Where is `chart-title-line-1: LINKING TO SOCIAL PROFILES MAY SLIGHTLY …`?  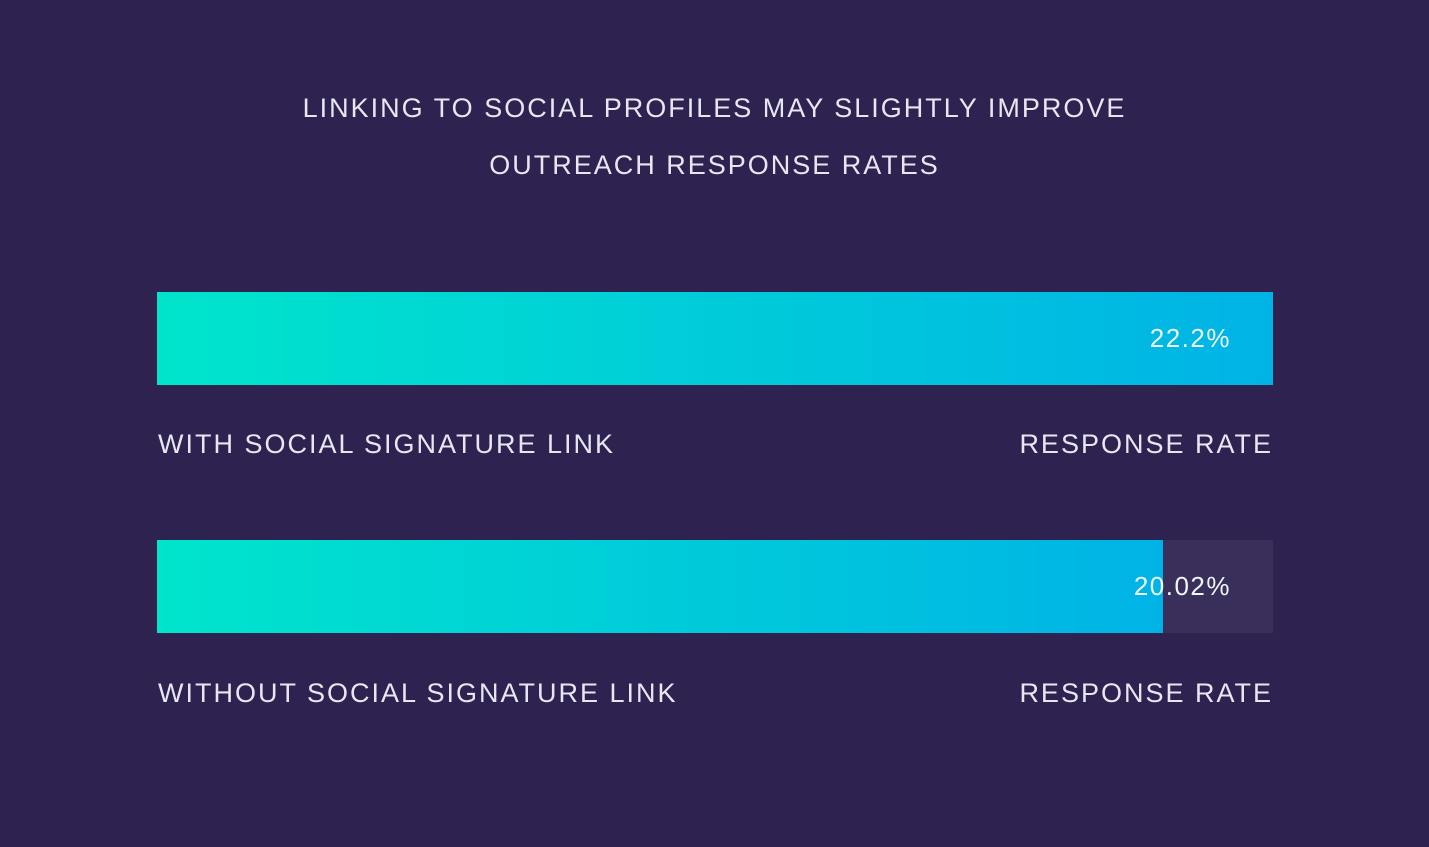 chart-title-line-1: LINKING TO SOCIAL PROFILES MAY SLIGHTLY … is located at coordinates (714, 108).